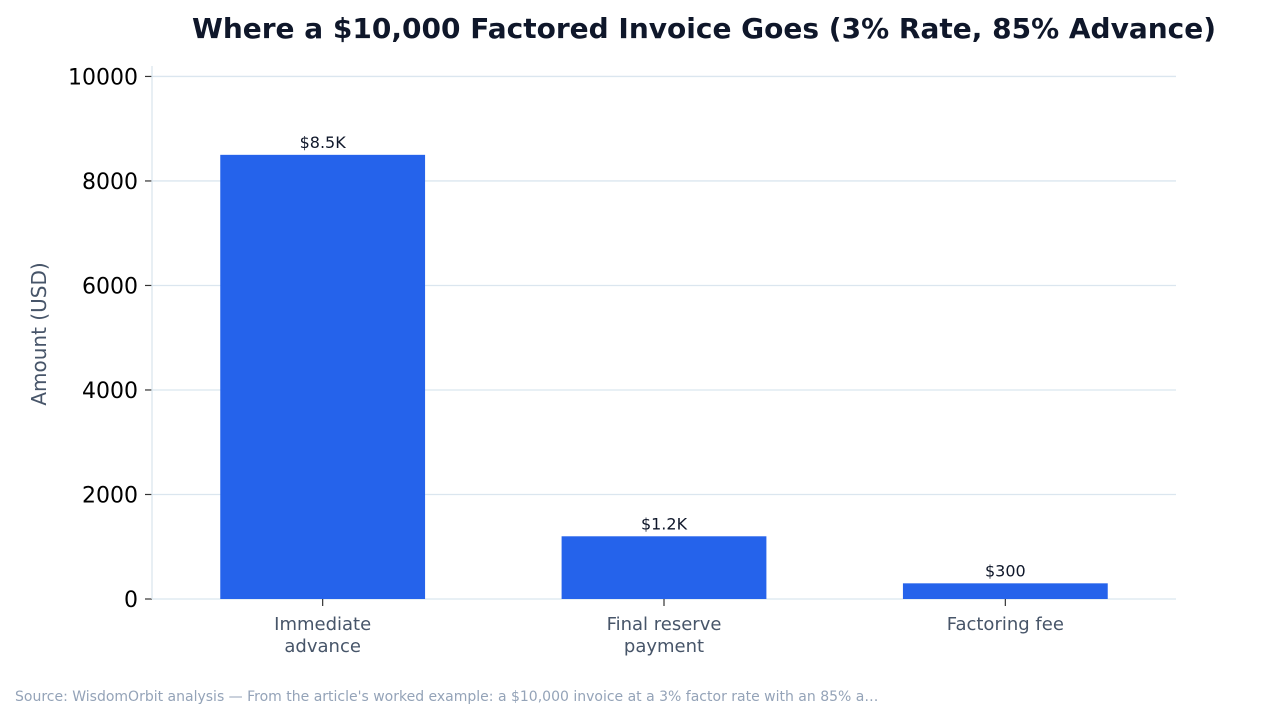 The width and height of the screenshot is (1271, 718). I want to click on y-tick-label: 0, so click(131, 600).